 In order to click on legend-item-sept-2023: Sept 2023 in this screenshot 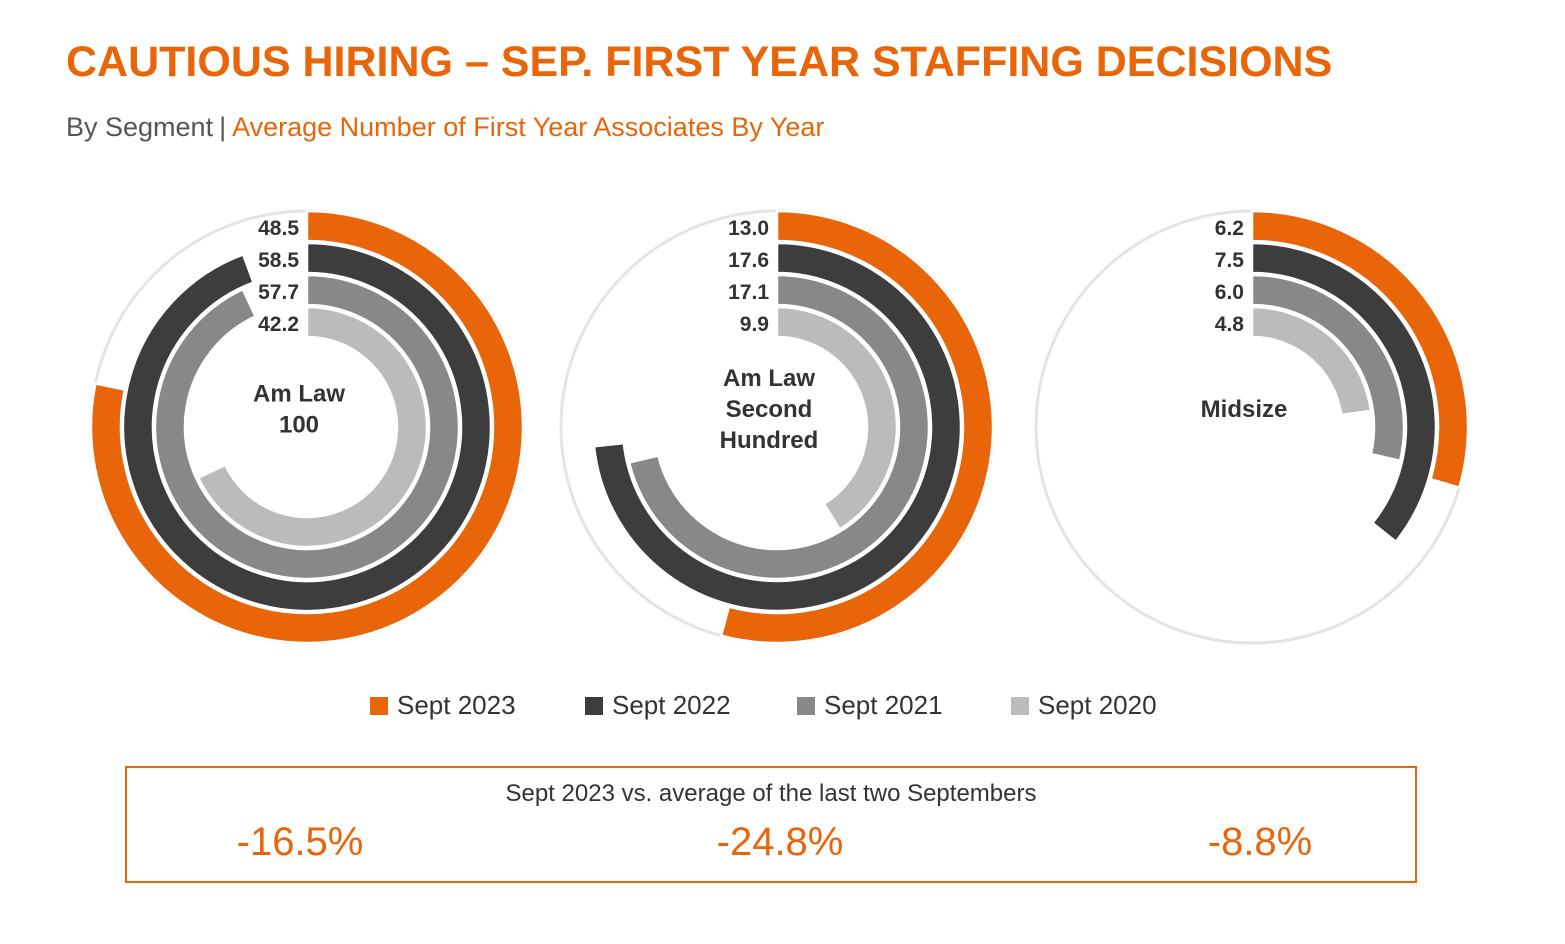, I will do `click(443, 705)`.